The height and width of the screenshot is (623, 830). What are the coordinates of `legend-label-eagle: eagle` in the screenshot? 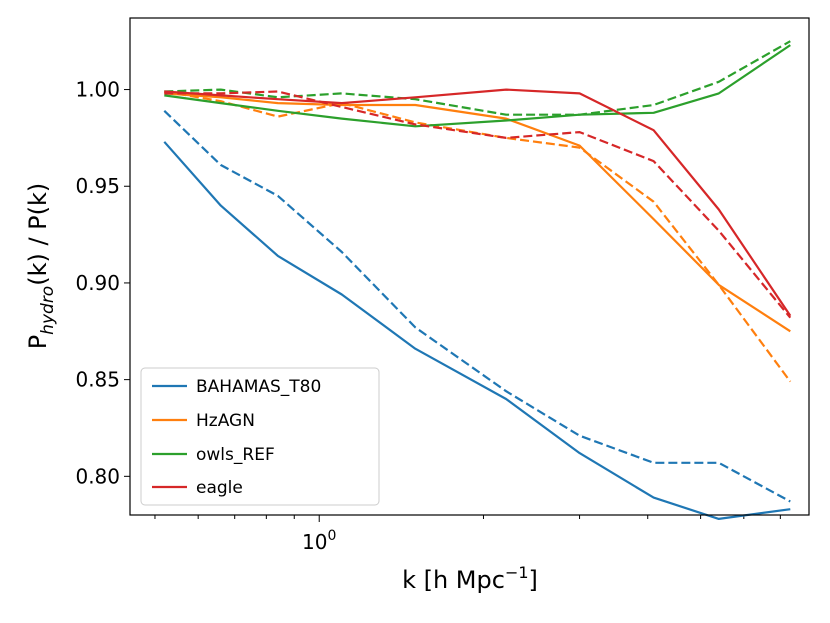 It's located at (219, 488).